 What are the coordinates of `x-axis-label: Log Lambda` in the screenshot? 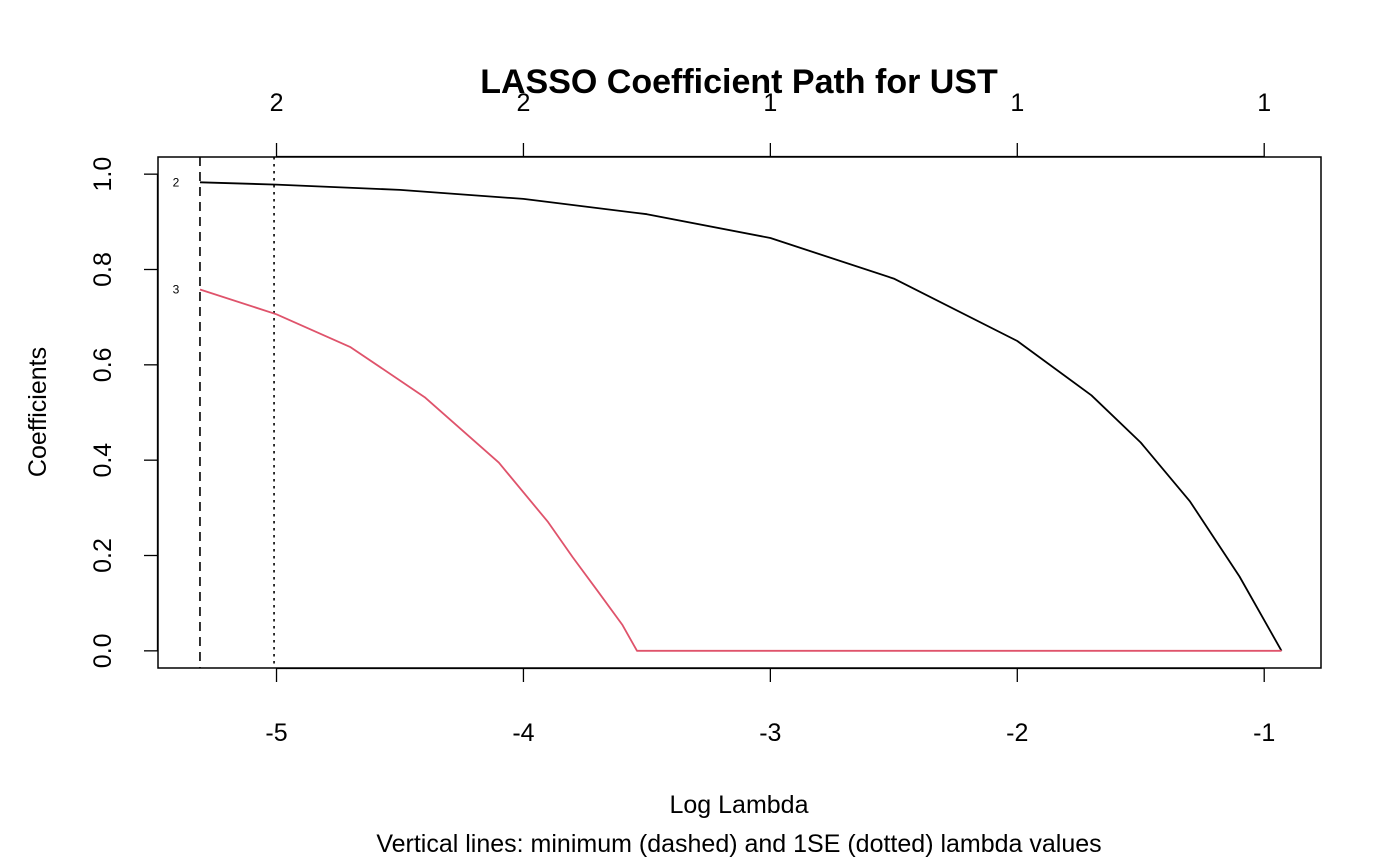 It's located at (738, 805).